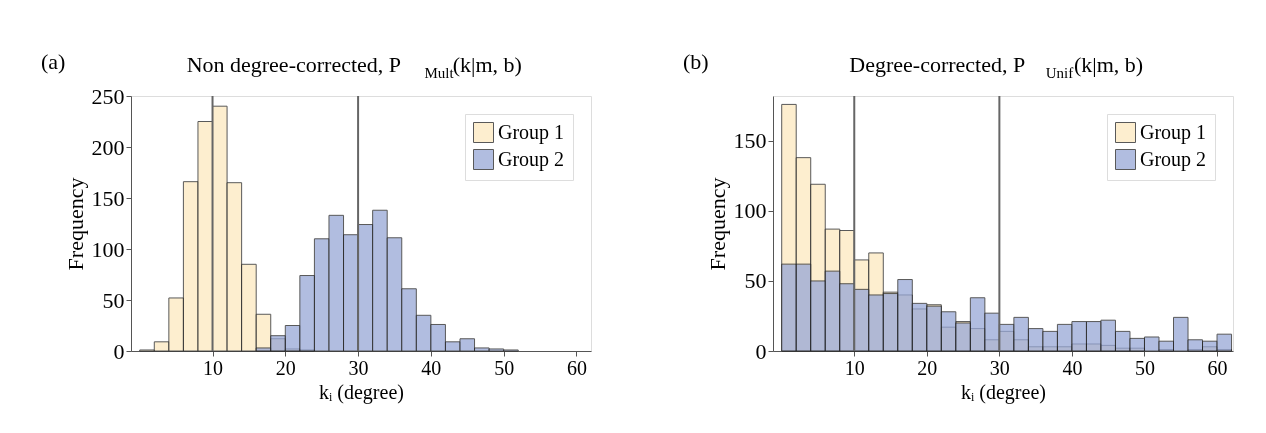 This screenshot has height=433, width=1266. I want to click on y-tick-label: 200, so click(108, 147).